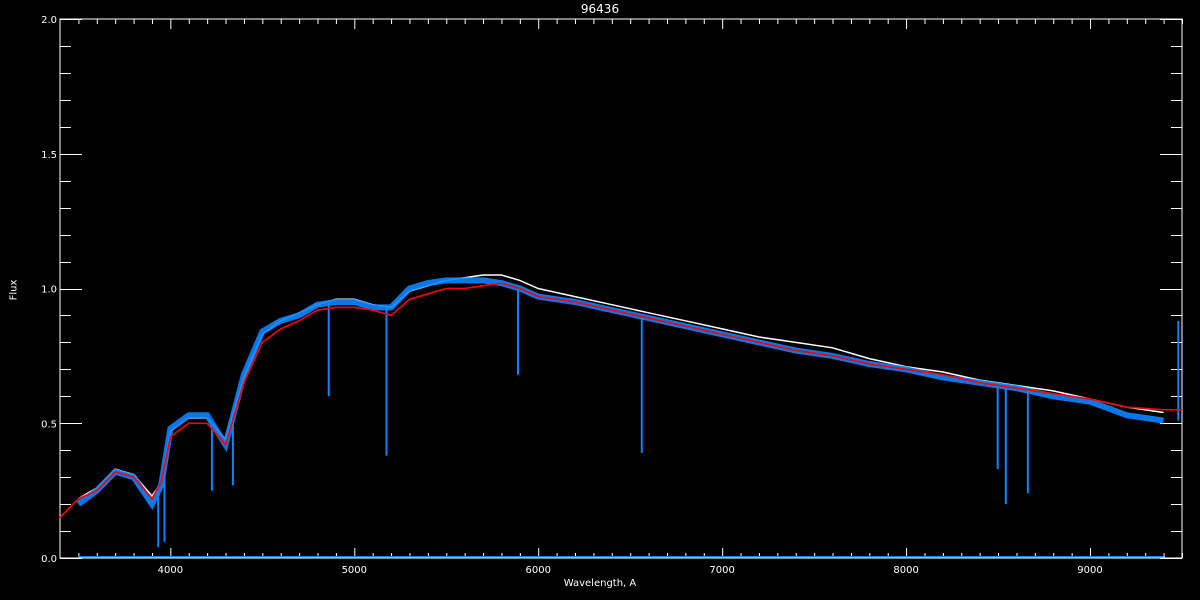  I want to click on x-tick-label: 5000, so click(354, 570).